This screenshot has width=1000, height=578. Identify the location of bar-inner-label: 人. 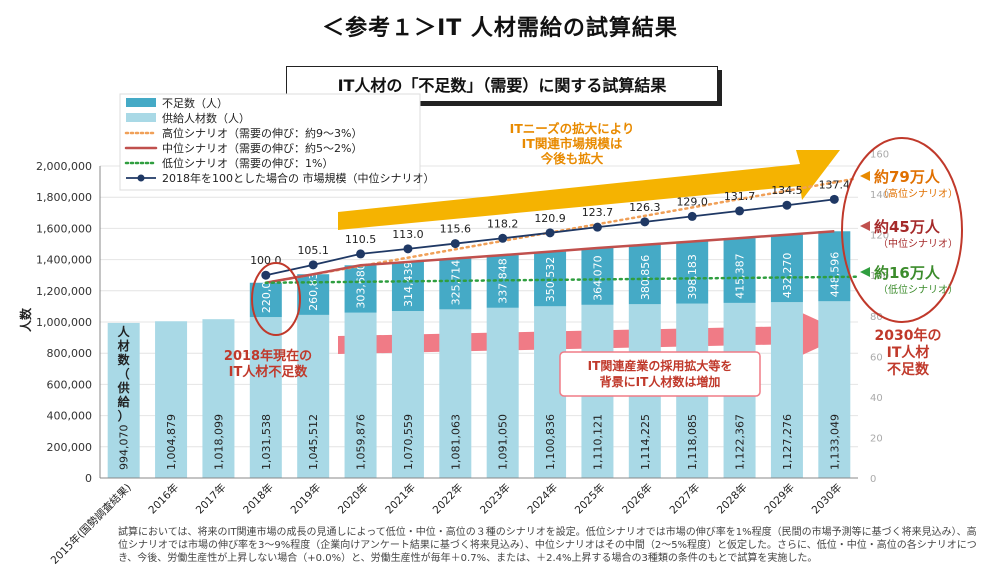
(124, 331).